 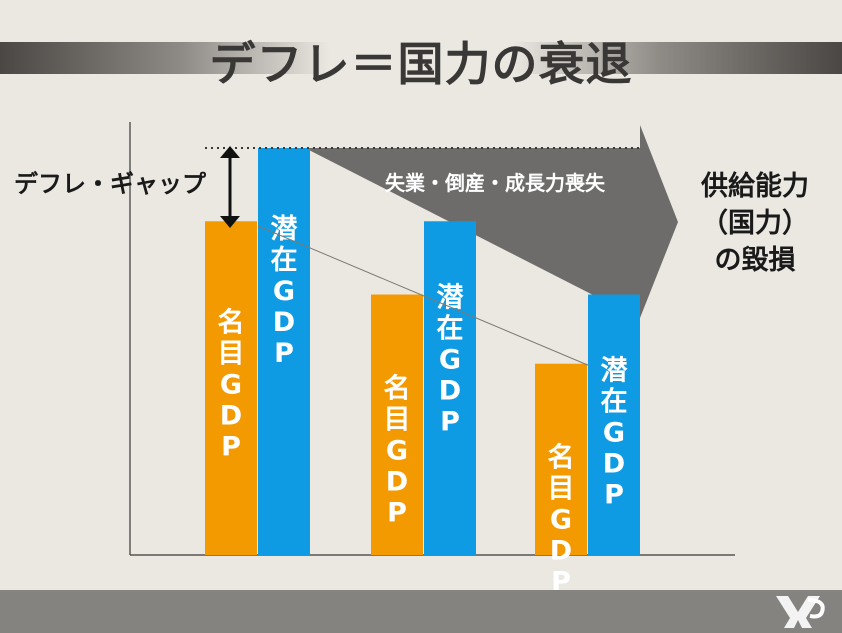 I want to click on nominal-gdp-label-2-char-4: D, so click(x=397, y=482).